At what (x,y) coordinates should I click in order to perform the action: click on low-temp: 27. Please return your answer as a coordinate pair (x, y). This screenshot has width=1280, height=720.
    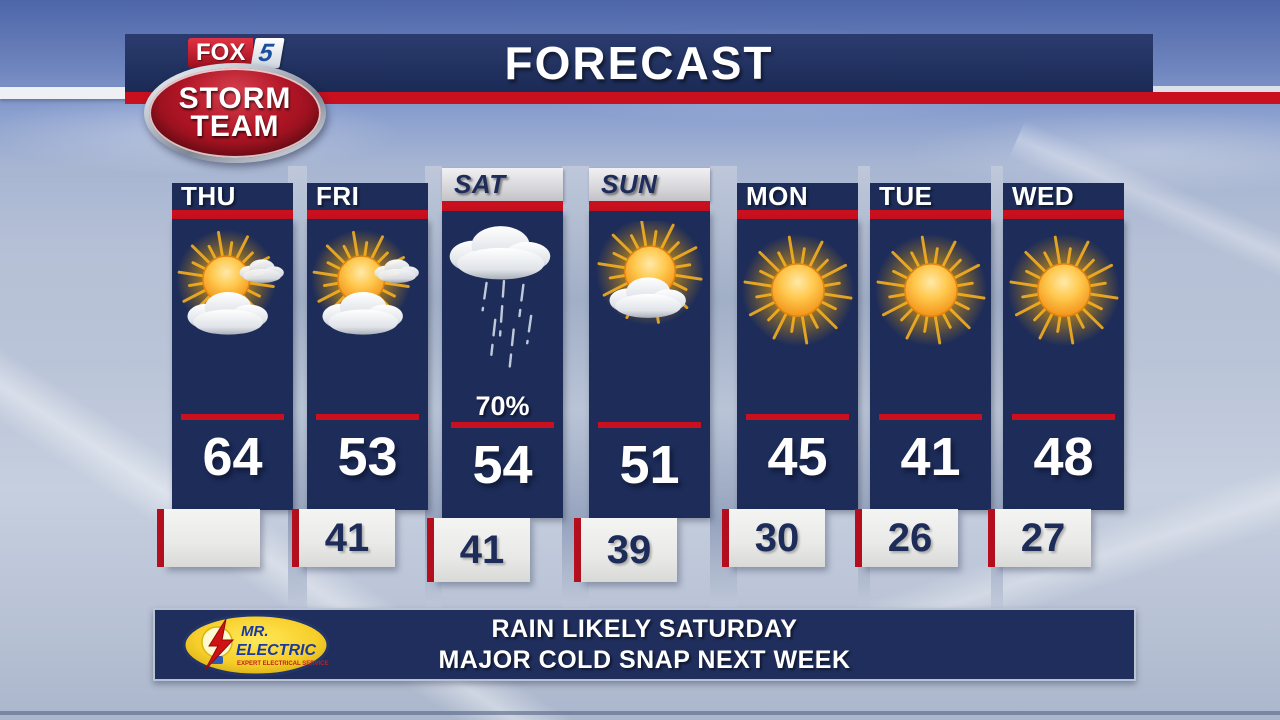
    Looking at the image, I should click on (1043, 537).